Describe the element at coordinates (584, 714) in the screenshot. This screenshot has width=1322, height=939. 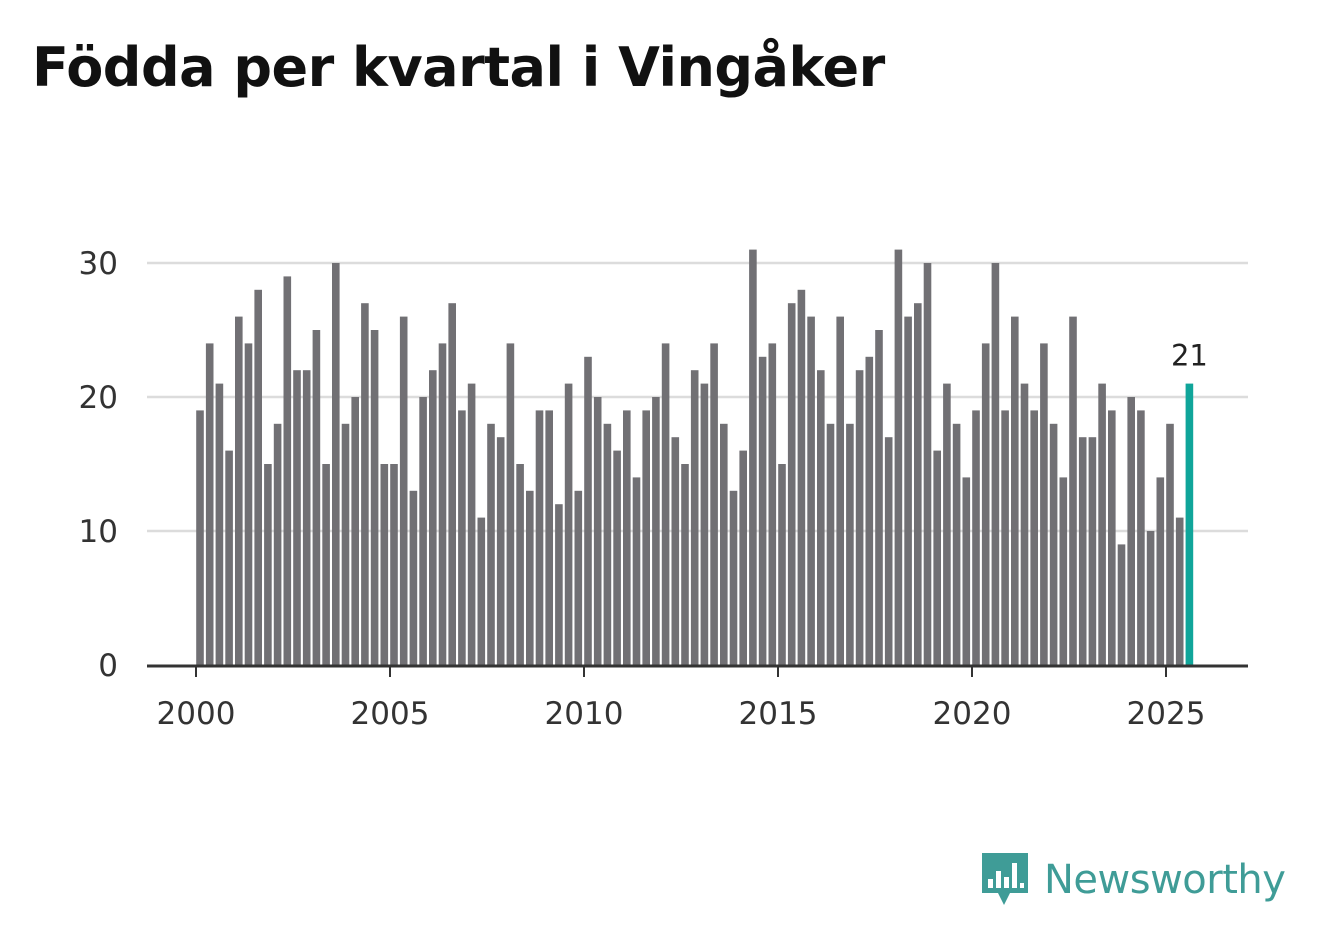
I see `x-tick-label: 2010` at that location.